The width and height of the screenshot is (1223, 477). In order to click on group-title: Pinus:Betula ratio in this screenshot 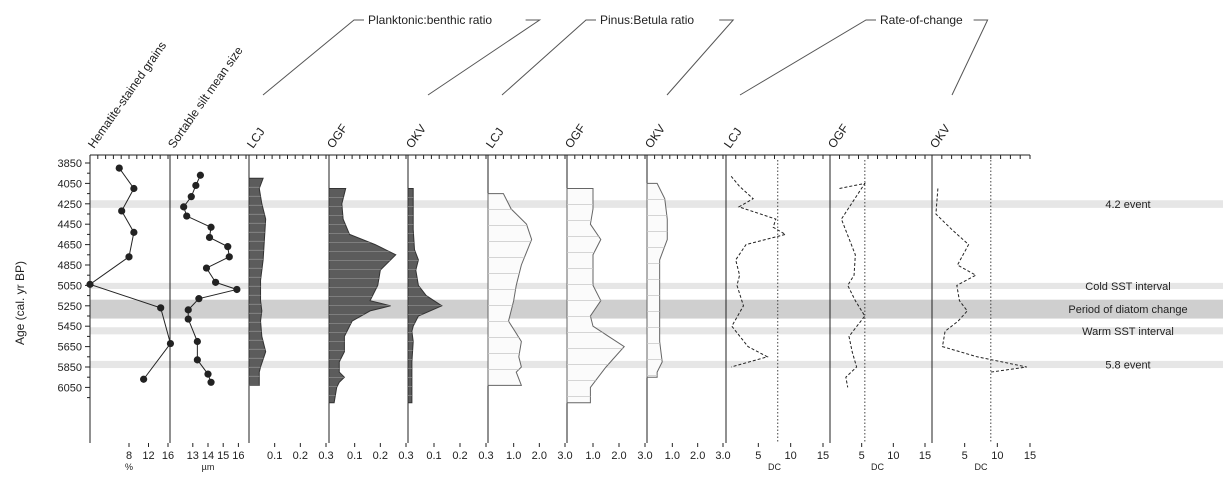, I will do `click(647, 20)`.